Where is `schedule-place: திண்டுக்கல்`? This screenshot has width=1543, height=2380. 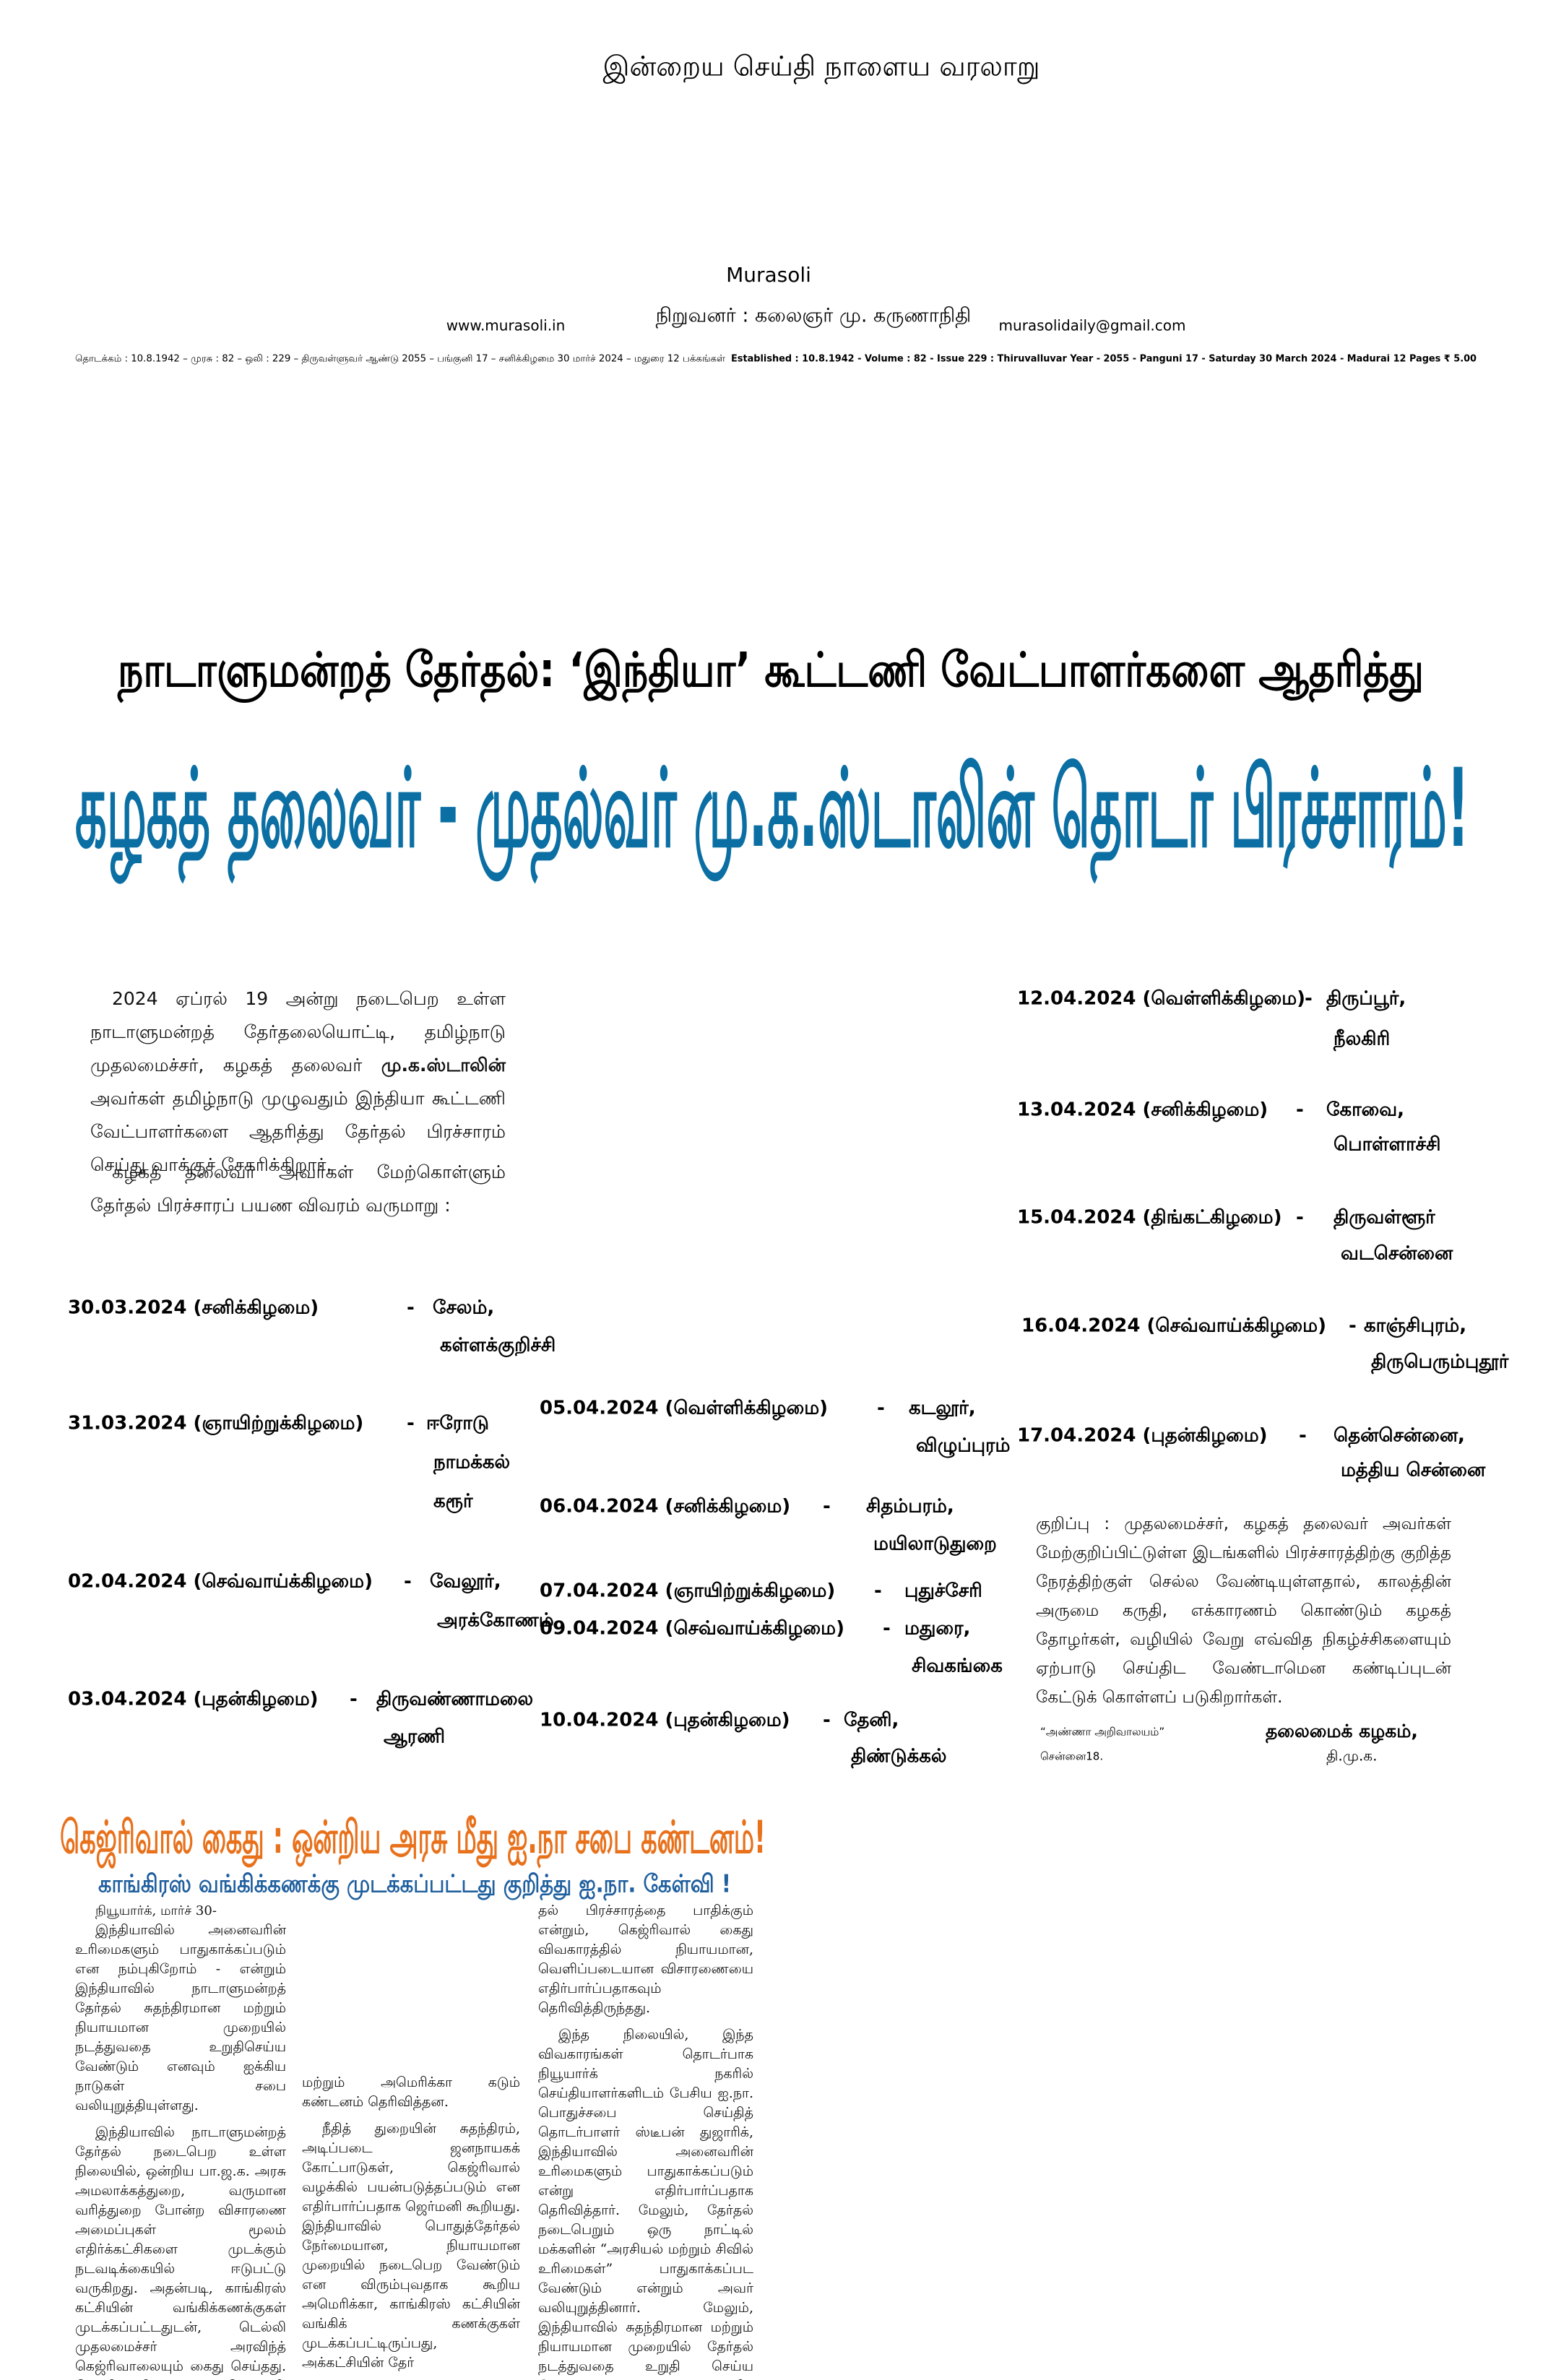
schedule-place: திண்டுக்கல் is located at coordinates (899, 1757).